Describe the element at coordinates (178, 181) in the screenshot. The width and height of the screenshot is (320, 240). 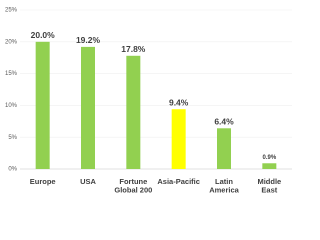
I see `x-tick-label: Asia-Pacific` at that location.